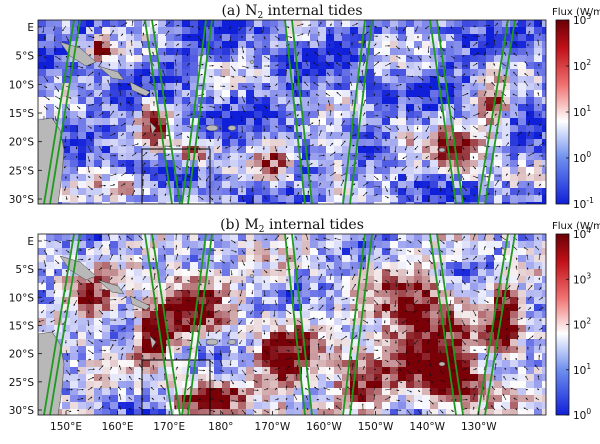 This screenshot has width=600, height=444. What do you see at coordinates (66, 427) in the screenshot?
I see `lon-tick-label: 150°E` at bounding box center [66, 427].